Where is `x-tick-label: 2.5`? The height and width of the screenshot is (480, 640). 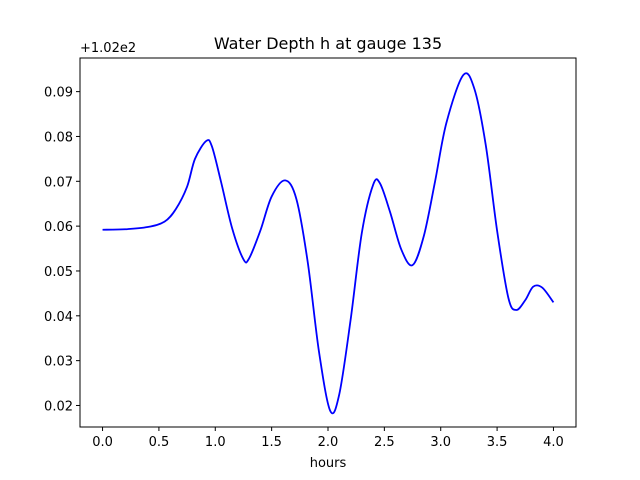
x-tick-label: 2.5 is located at coordinates (384, 442).